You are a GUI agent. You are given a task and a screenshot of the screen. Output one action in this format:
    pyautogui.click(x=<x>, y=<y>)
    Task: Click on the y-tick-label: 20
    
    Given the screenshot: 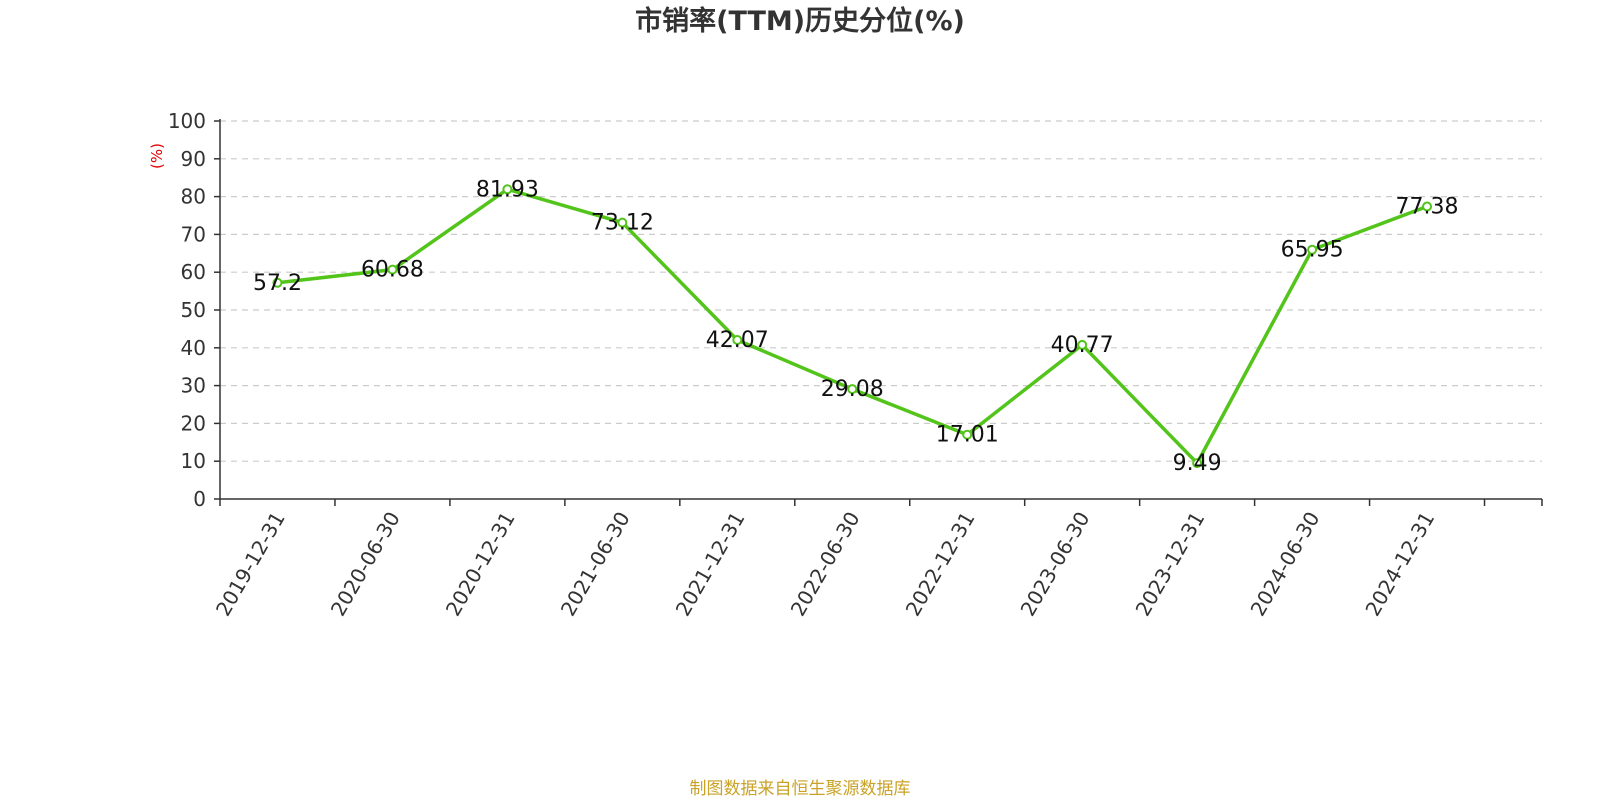 What is the action you would take?
    pyautogui.click(x=193, y=423)
    